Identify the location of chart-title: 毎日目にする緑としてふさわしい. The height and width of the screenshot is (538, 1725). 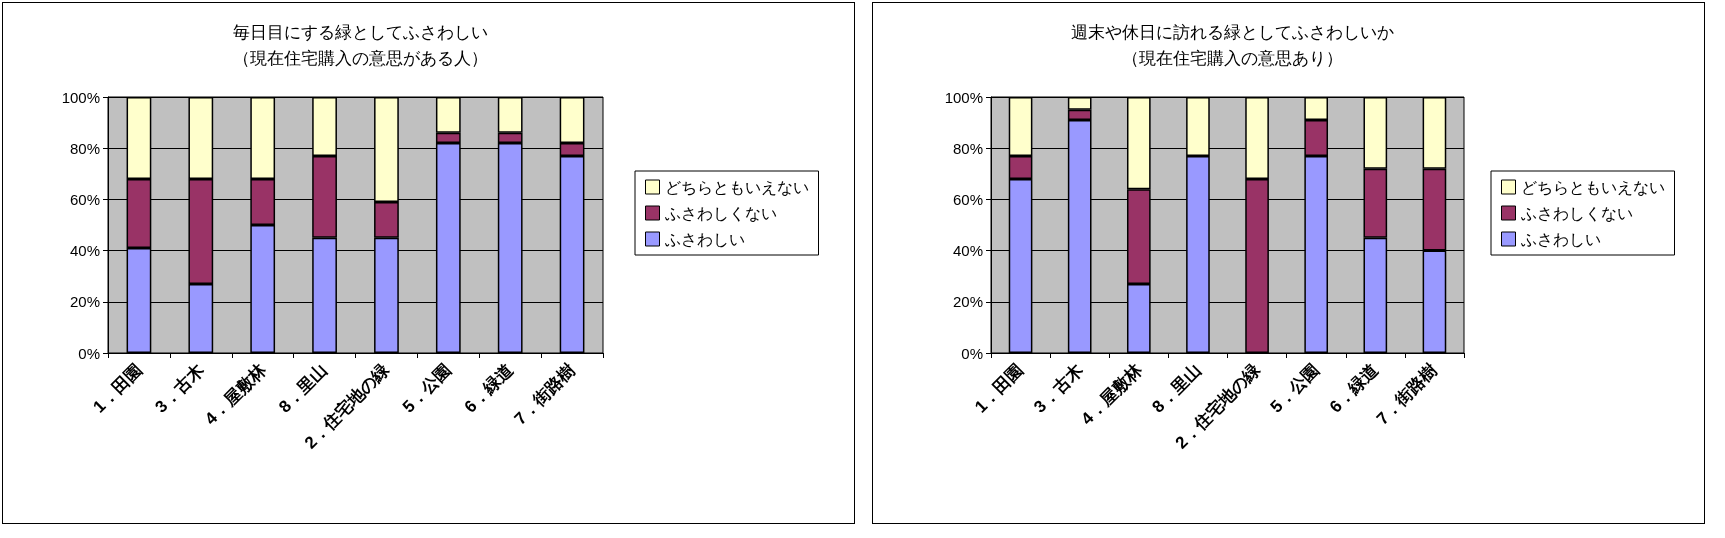
(360, 32).